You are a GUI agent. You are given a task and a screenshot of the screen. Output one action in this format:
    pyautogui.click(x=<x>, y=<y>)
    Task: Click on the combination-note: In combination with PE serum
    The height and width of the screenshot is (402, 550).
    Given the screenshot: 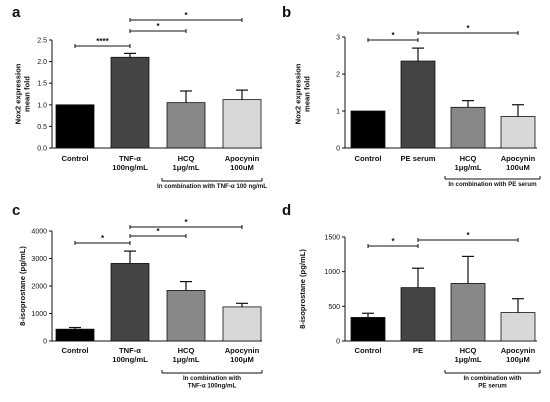 What is the action you would take?
    pyautogui.click(x=492, y=184)
    